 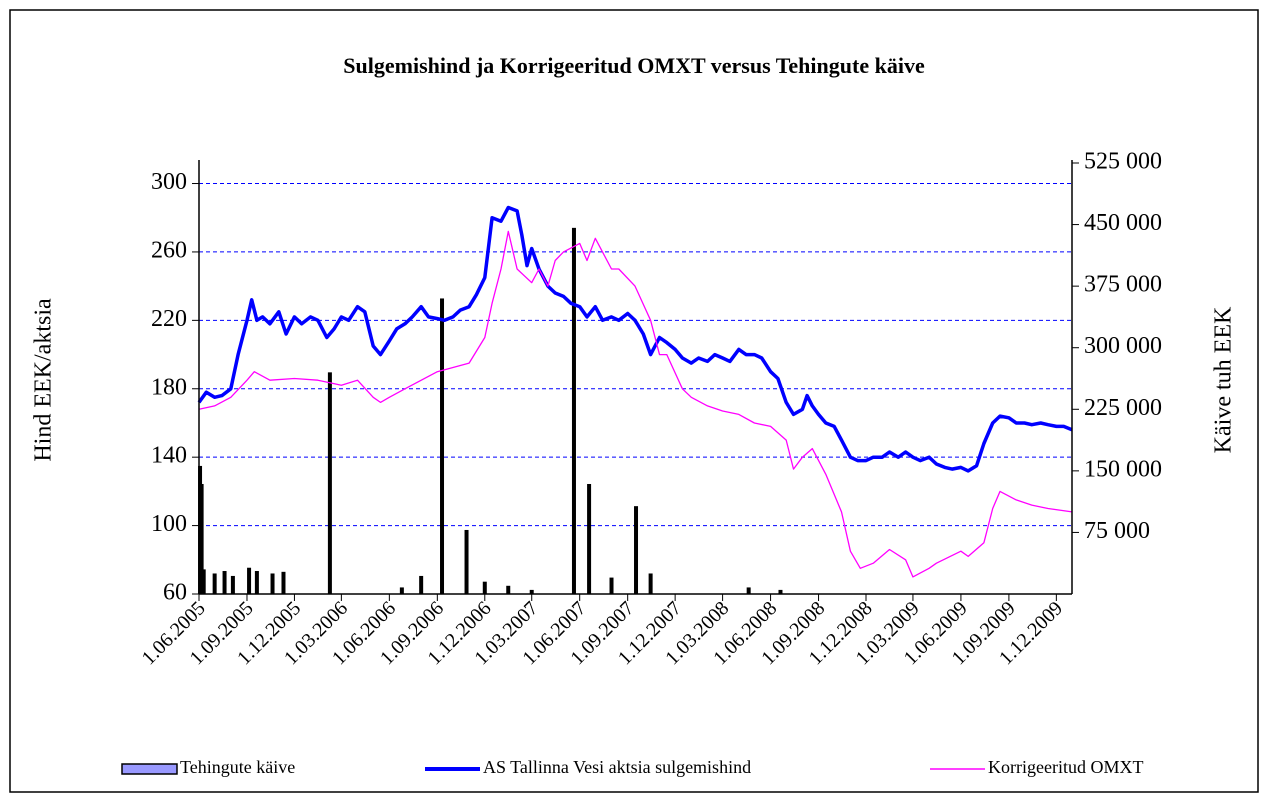 What do you see at coordinates (169, 319) in the screenshot?
I see `y-tick-label: 220` at bounding box center [169, 319].